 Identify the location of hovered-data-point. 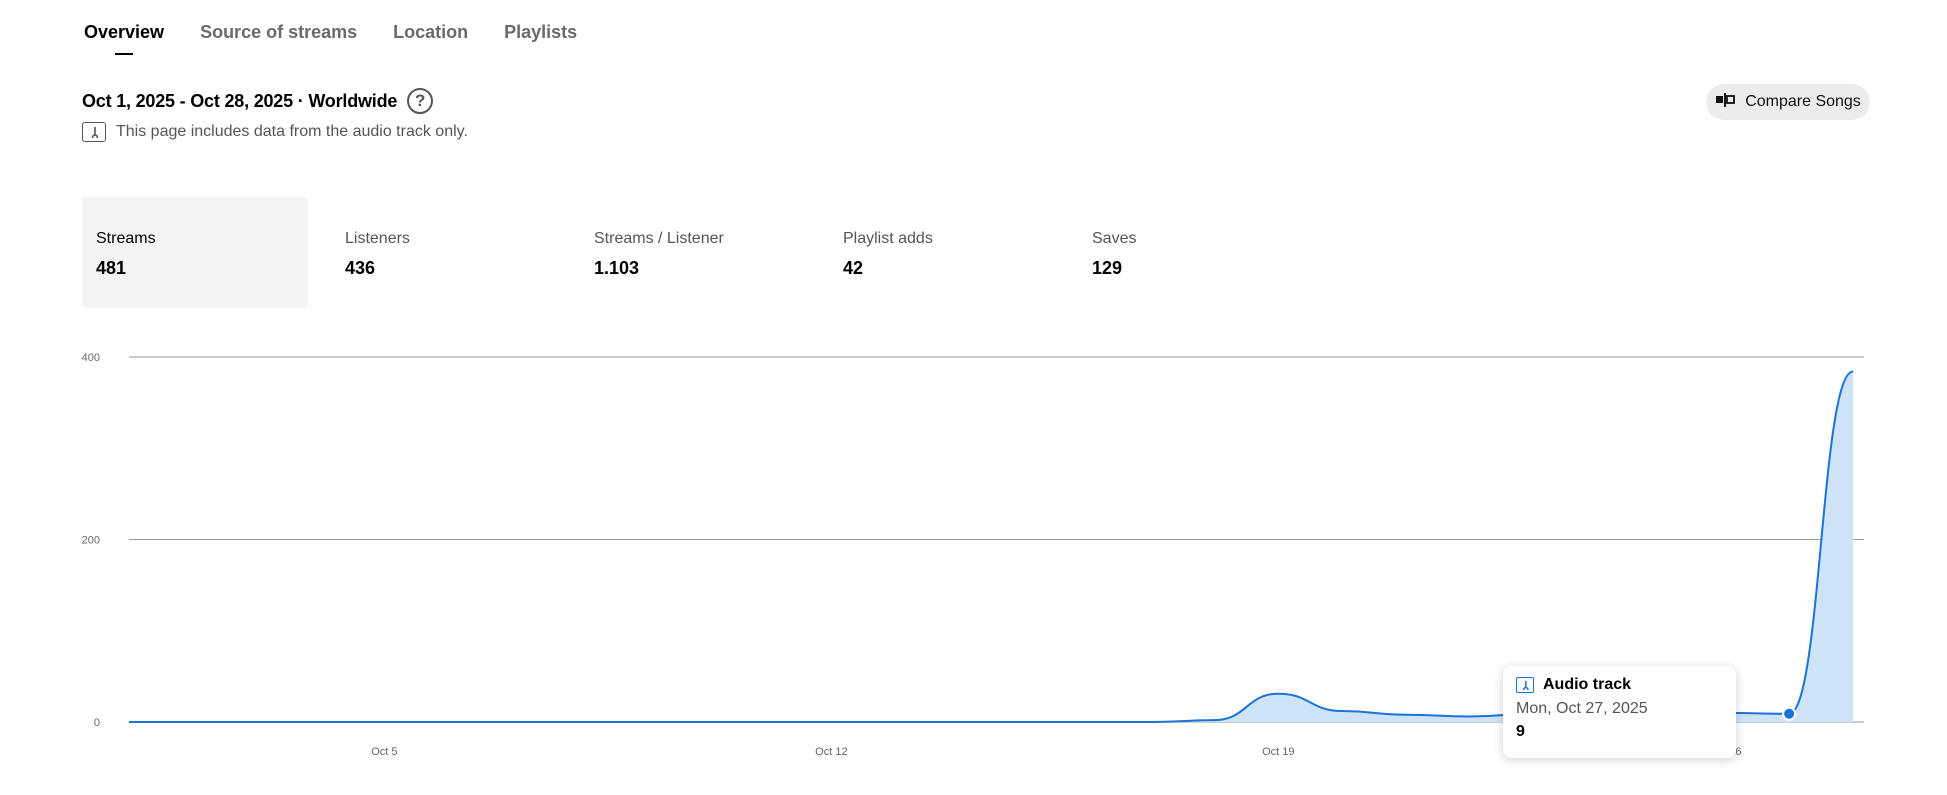
(1789, 713).